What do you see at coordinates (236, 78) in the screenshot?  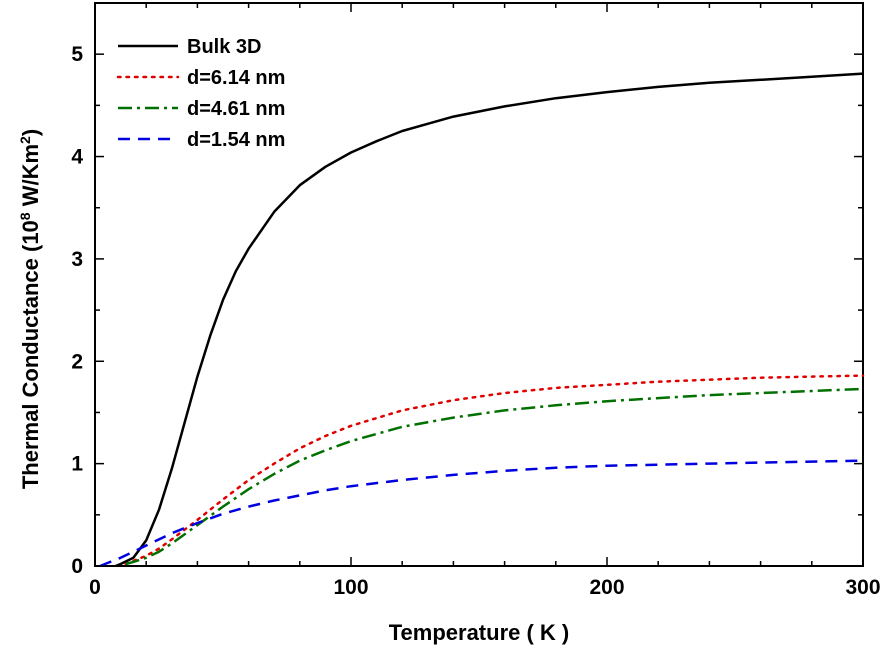 I see `legend-label-1: d=6.14 nm` at bounding box center [236, 78].